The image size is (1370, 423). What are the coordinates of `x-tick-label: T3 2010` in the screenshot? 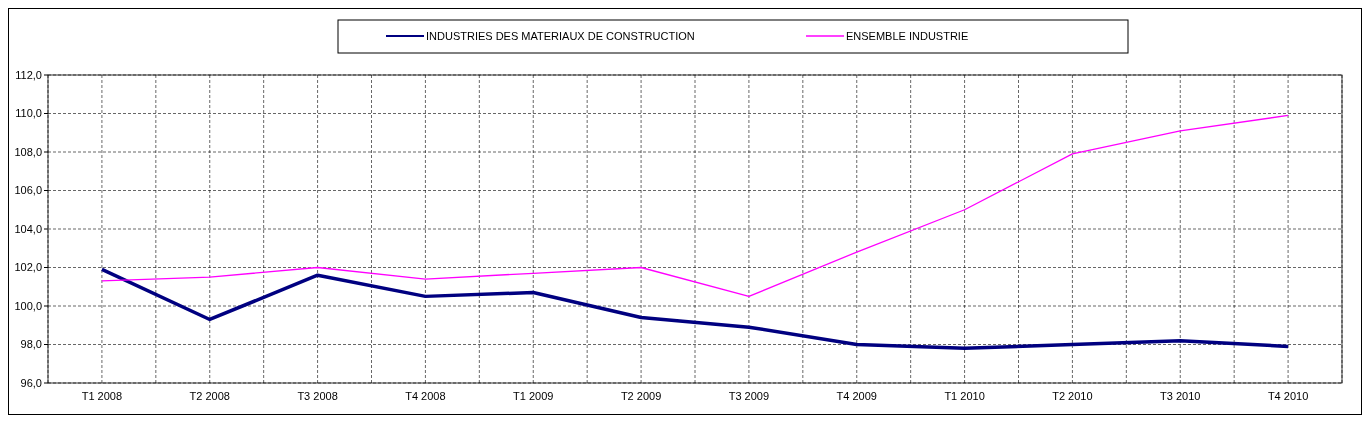 It's located at (1180, 396).